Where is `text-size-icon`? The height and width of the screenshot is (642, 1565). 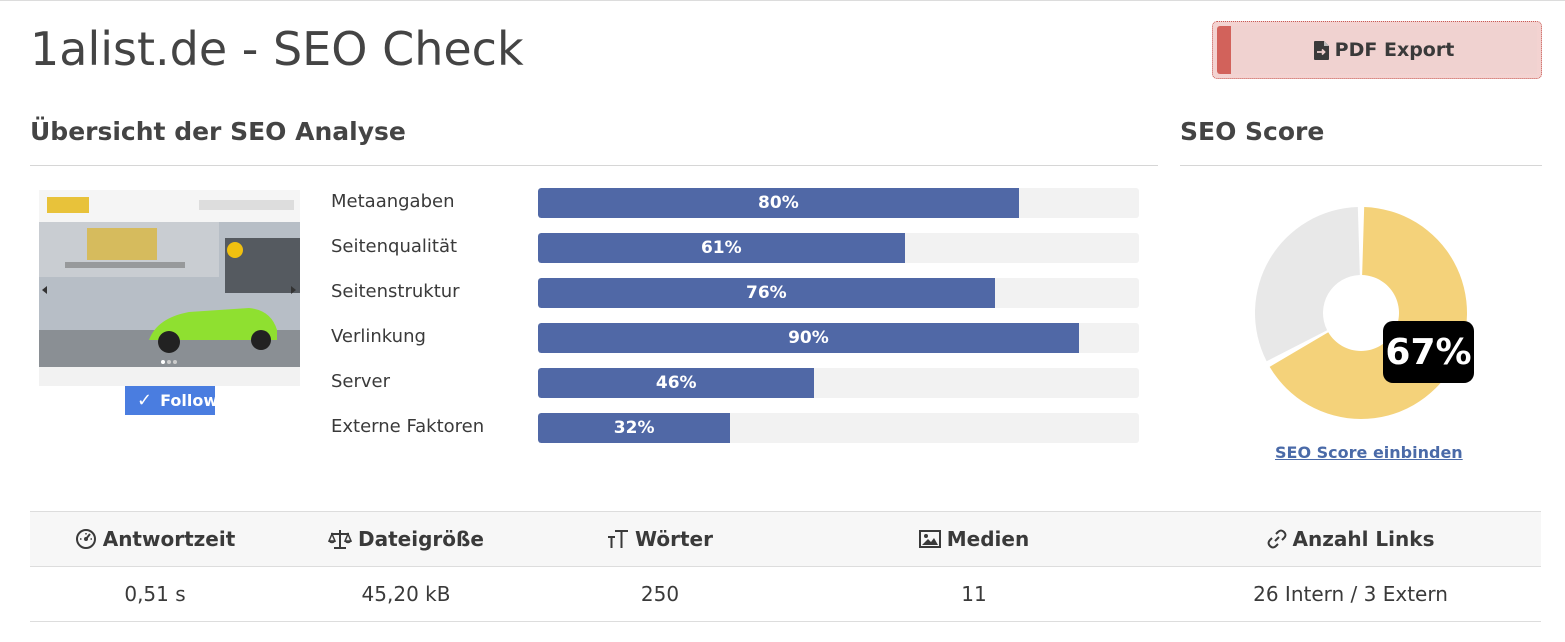 text-size-icon is located at coordinates (618, 539).